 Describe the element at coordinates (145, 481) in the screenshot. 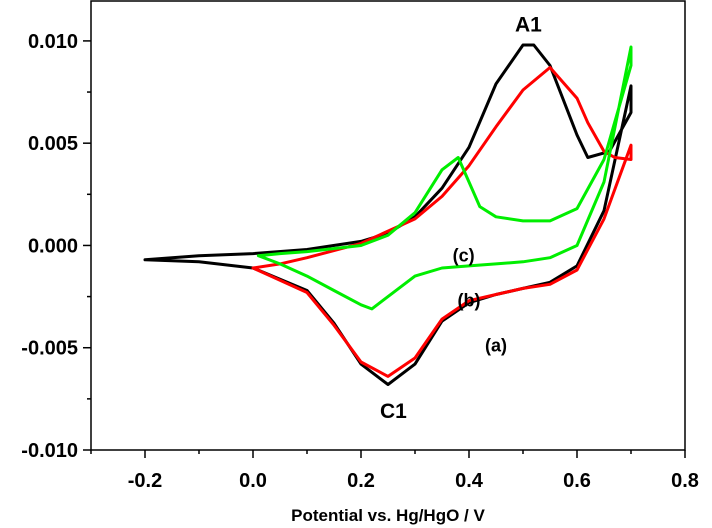

I see `x-tick-label: -0.2` at that location.